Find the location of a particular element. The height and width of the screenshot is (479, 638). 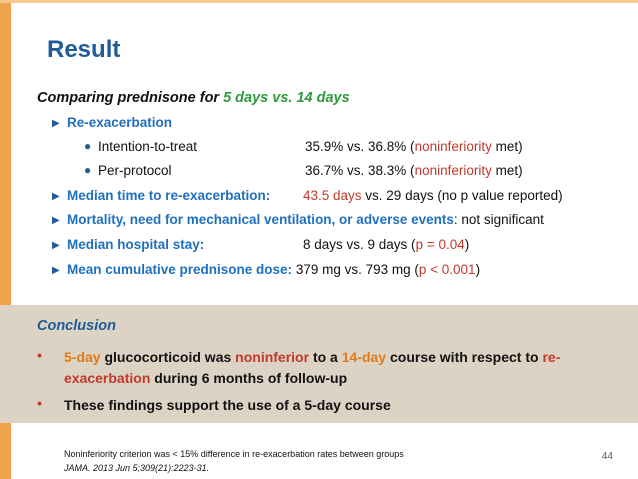

reexacerbation-label: Re-exacerbation is located at coordinates (120, 122).